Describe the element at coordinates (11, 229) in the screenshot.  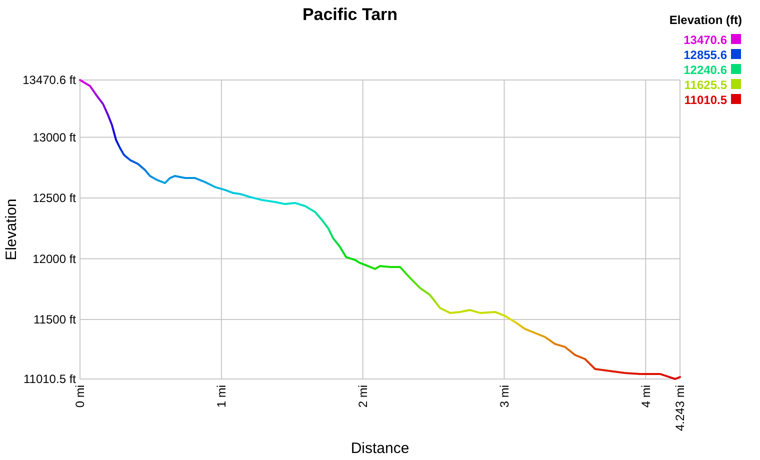
I see `y-axis-title: Elevation` at that location.